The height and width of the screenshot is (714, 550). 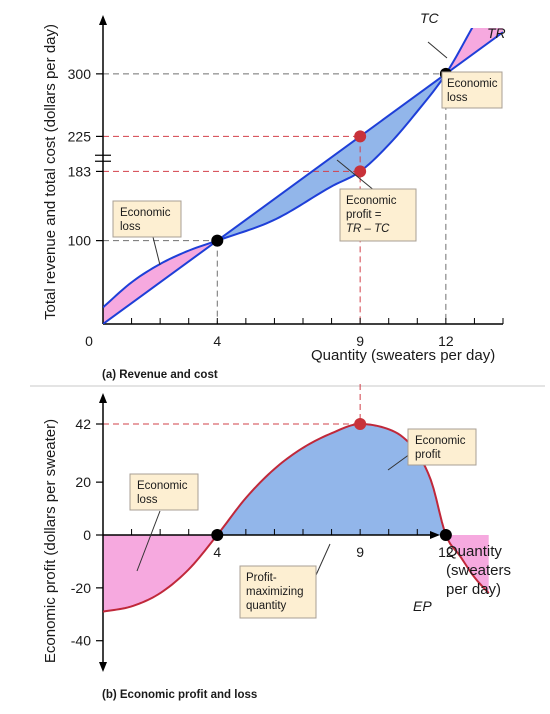 I want to click on y-axis-arrow, so click(x=103, y=20).